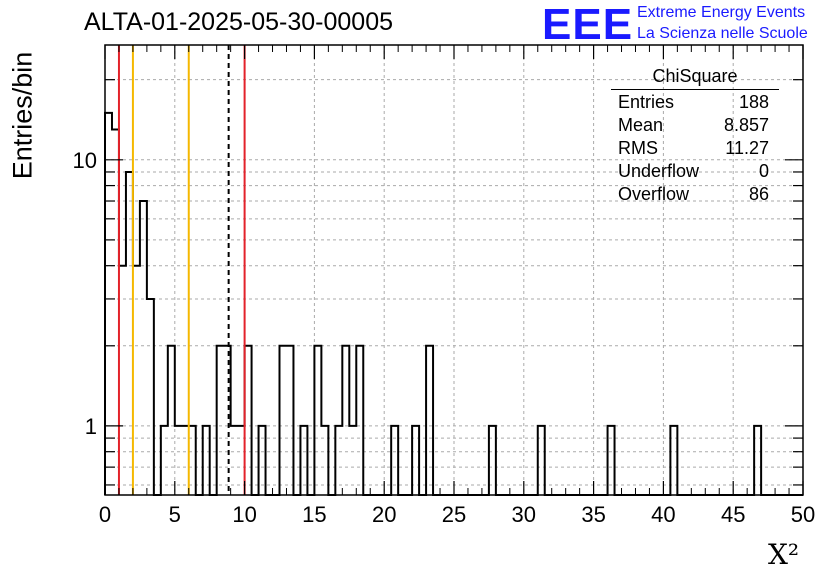  I want to click on x-tick-label: 45, so click(733, 514).